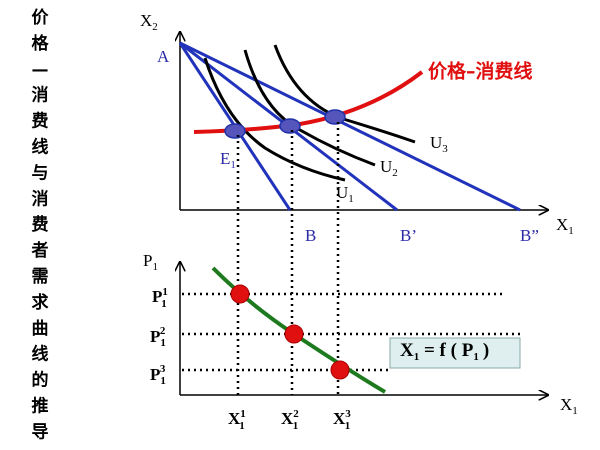  What do you see at coordinates (41, 43) in the screenshot?
I see `title-char: 格` at bounding box center [41, 43].